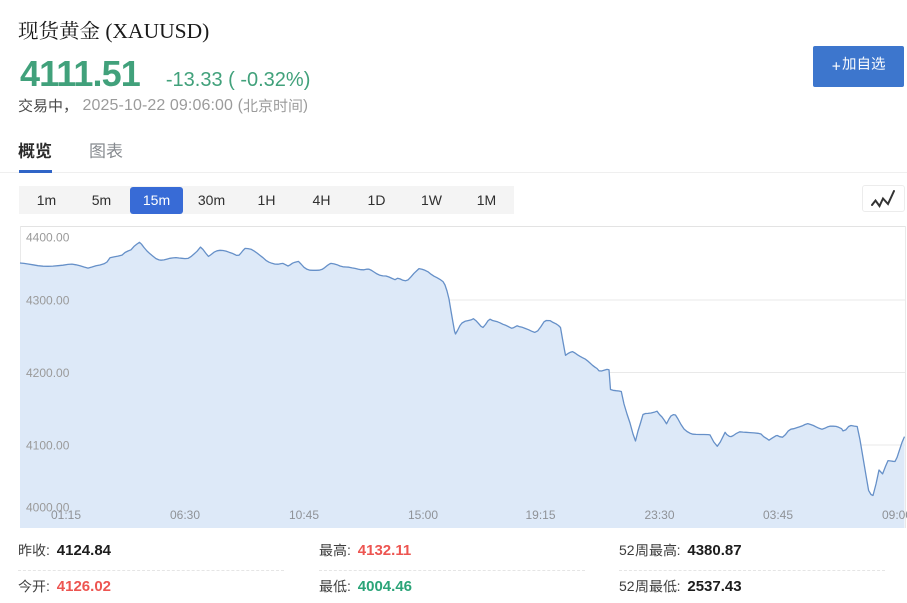  I want to click on svg-text: 06:30, so click(185, 515).